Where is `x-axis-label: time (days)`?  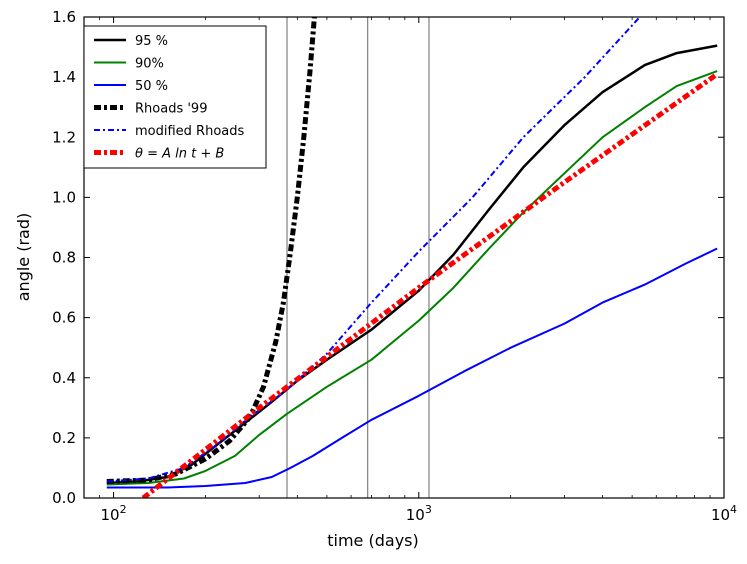 x-axis-label: time (days) is located at coordinates (372, 540).